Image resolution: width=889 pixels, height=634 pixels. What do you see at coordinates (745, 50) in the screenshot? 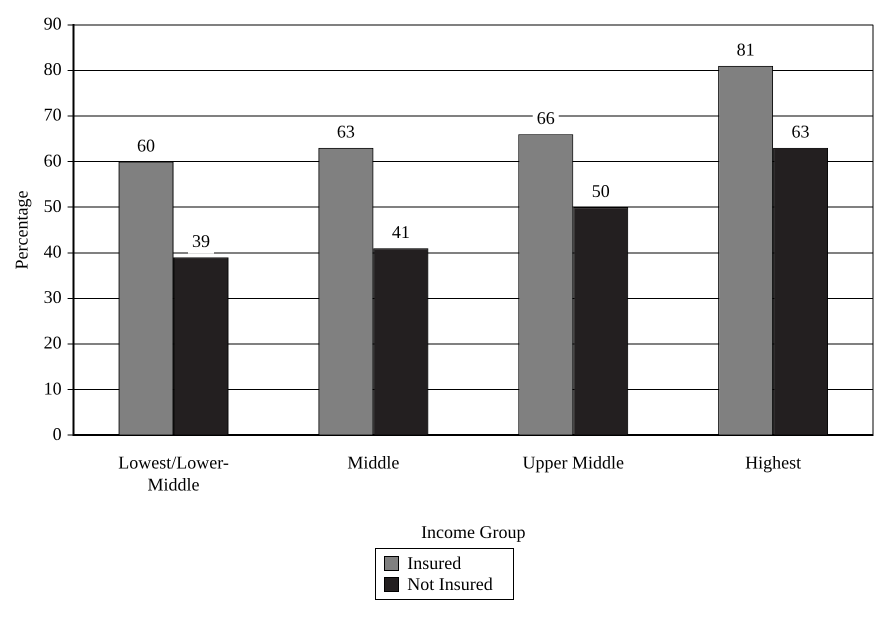
I see `data-label: 81` at bounding box center [745, 50].